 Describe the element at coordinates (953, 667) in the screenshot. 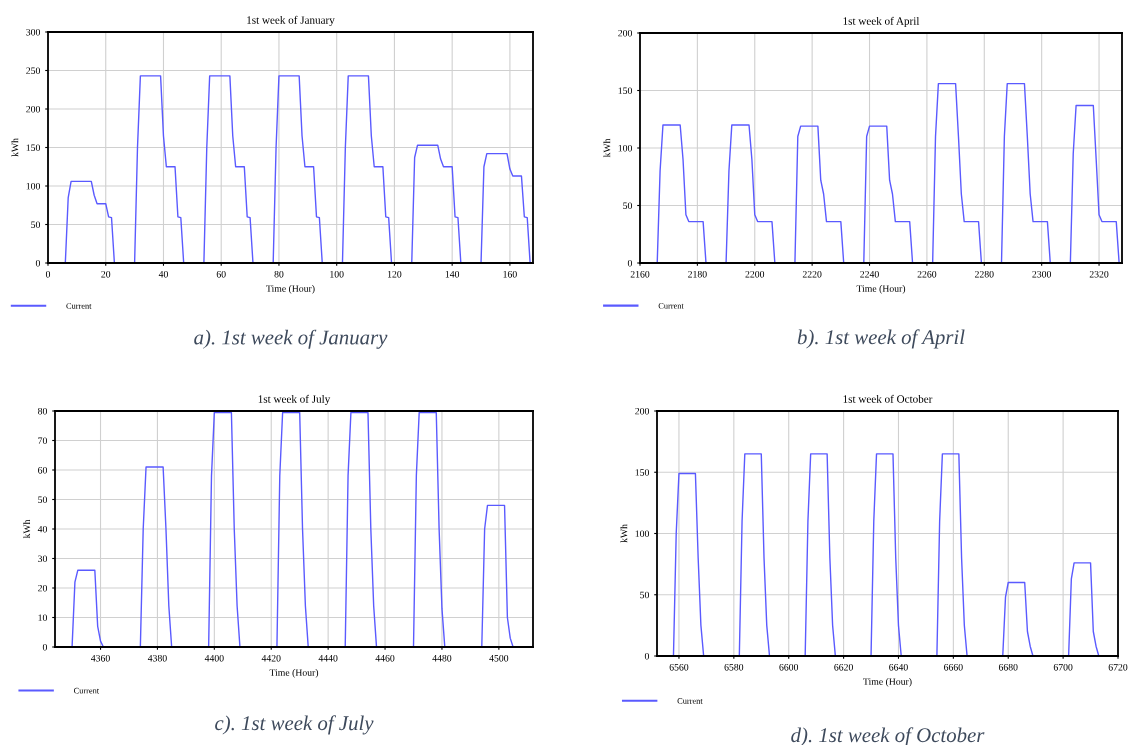

I see `x-tick-label: 6660` at that location.